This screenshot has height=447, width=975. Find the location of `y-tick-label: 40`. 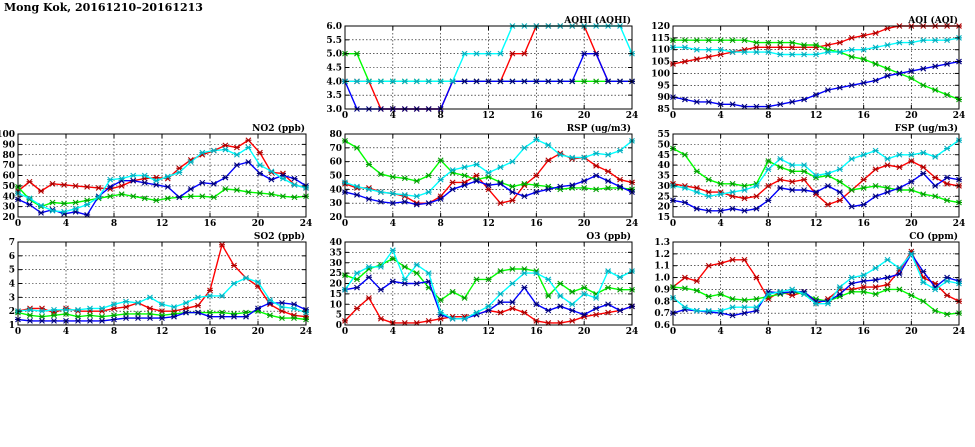

y-tick-label: 40 is located at coordinates (335, 190).